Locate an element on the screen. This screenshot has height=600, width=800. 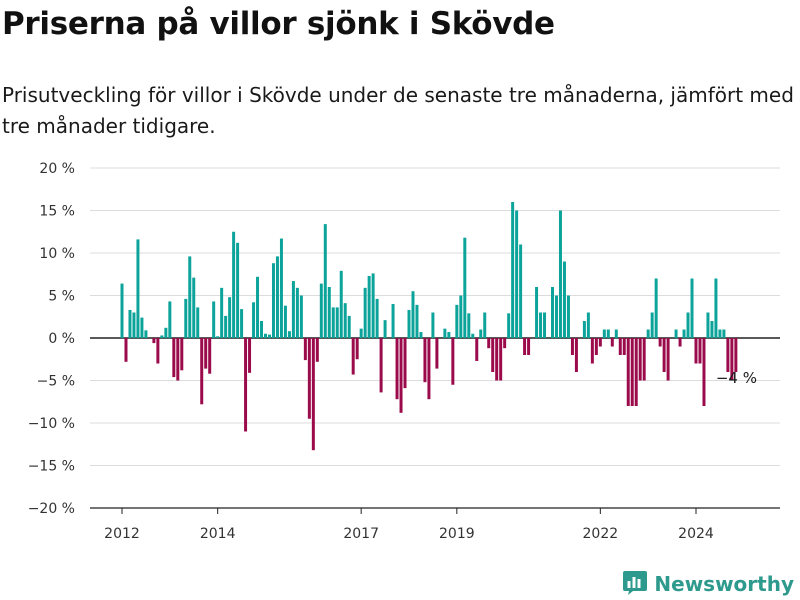
brand-logo: Newsworthy is located at coordinates (708, 584).